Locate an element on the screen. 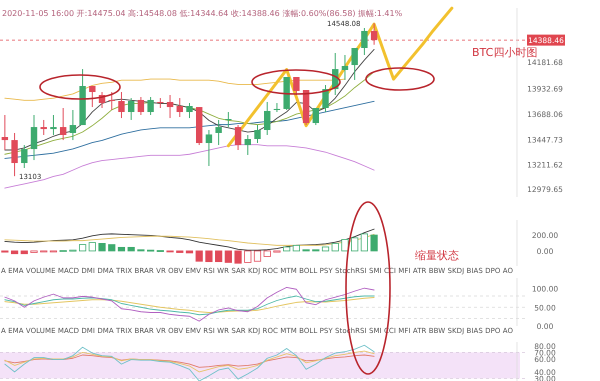  annotation: BTC四小时图 is located at coordinates (505, 52).